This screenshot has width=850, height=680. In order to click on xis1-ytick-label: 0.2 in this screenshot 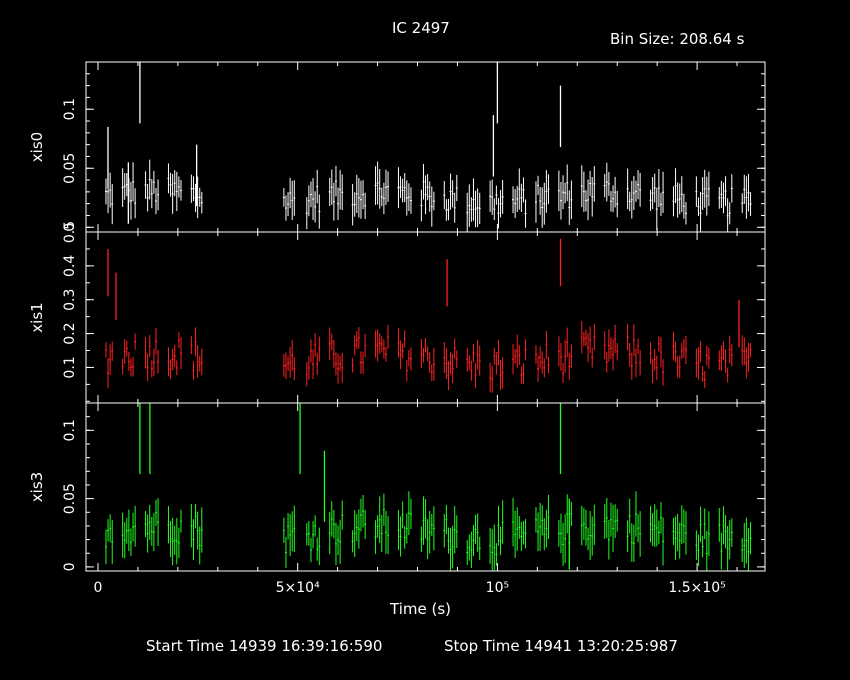, I will do `click(70, 333)`.